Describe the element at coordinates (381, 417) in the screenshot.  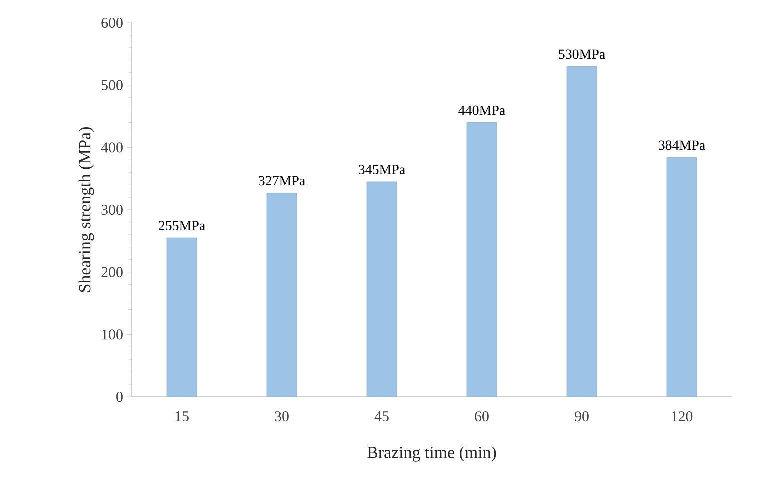
I see `x-tick-label: 45` at that location.